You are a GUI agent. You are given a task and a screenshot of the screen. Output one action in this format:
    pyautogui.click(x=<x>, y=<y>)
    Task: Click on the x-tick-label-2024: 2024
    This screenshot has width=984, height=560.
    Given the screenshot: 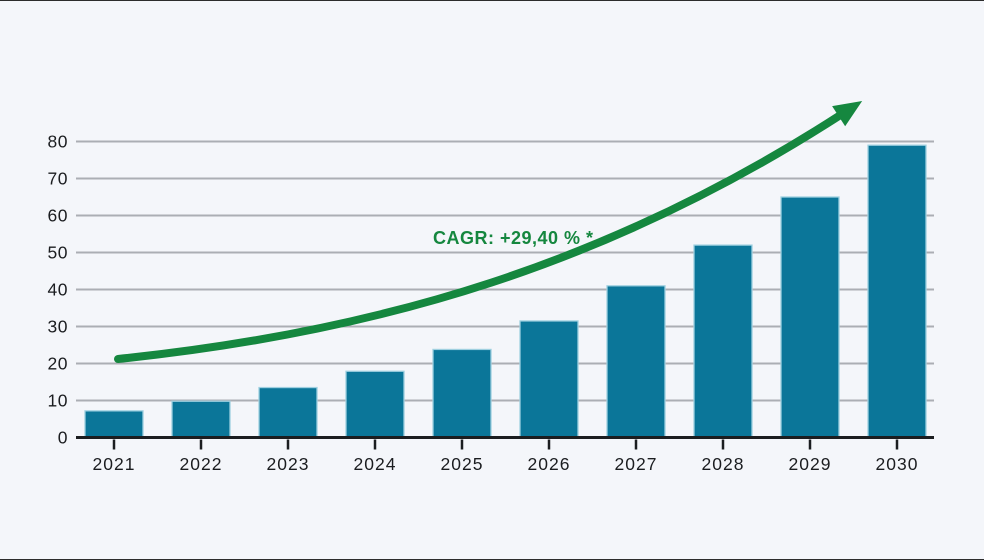 What is the action you would take?
    pyautogui.click(x=375, y=464)
    